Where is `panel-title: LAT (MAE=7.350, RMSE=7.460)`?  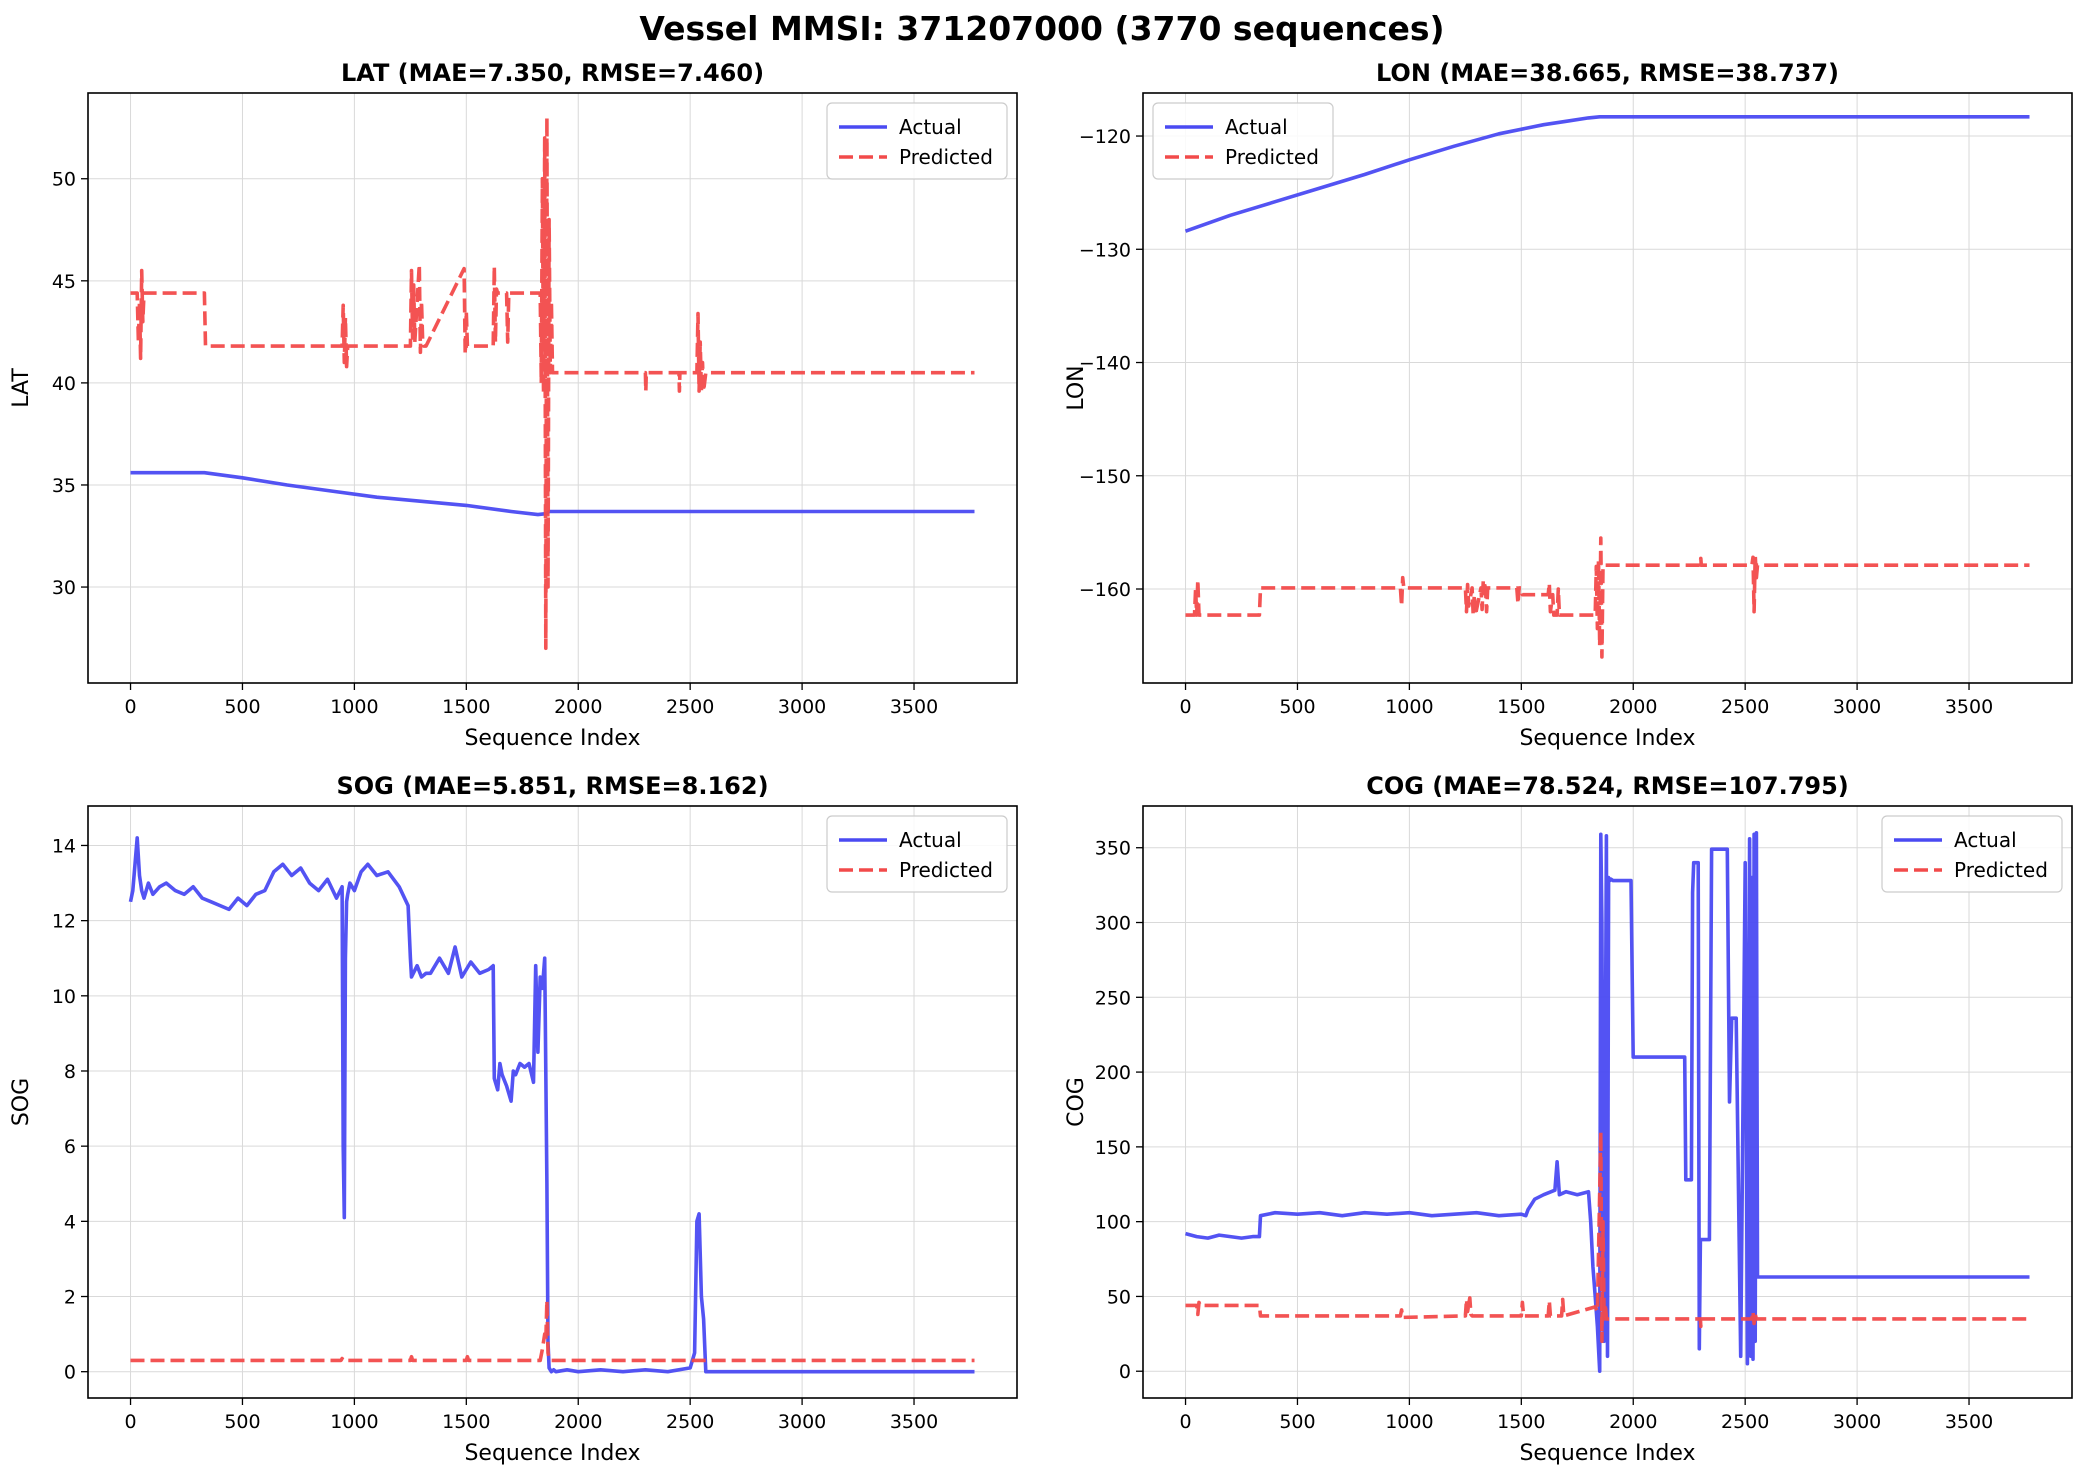
panel-title: LAT (MAE=7.350, RMSE=7.460) is located at coordinates (552, 73).